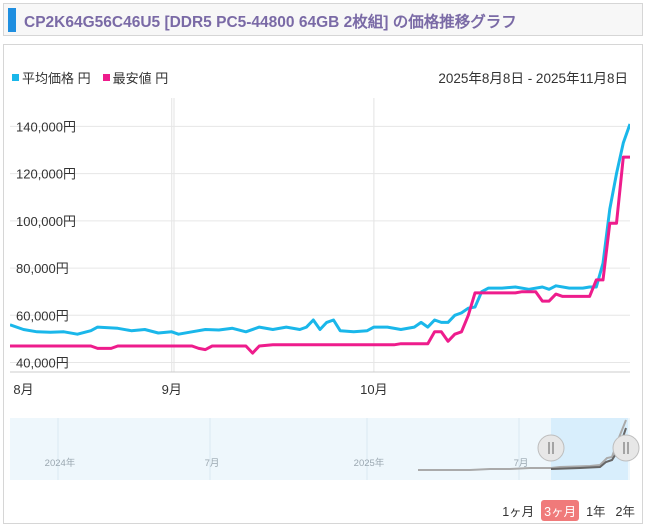  What do you see at coordinates (369, 463) in the screenshot?
I see `navigator-label: 2025年` at bounding box center [369, 463].